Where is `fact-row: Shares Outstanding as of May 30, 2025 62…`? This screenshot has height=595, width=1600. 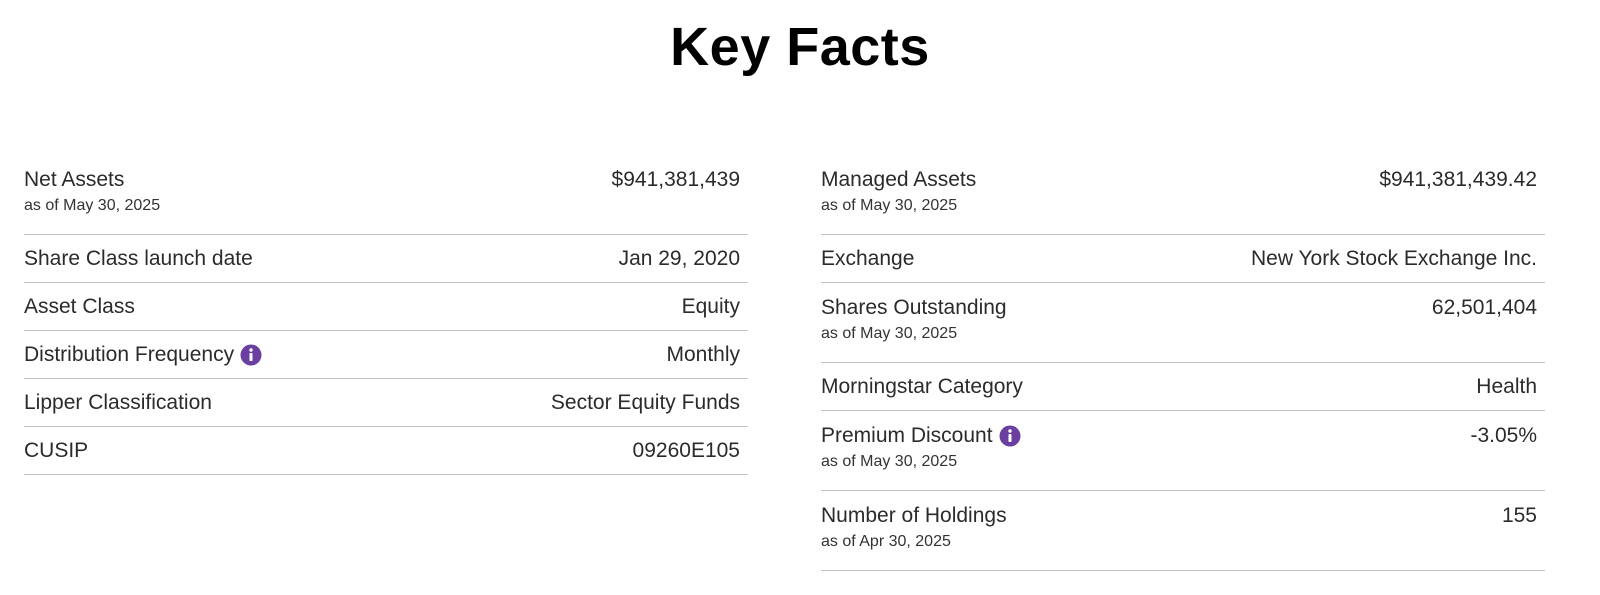 fact-row: Shares Outstanding as of May 30, 2025 62… is located at coordinates (1183, 323).